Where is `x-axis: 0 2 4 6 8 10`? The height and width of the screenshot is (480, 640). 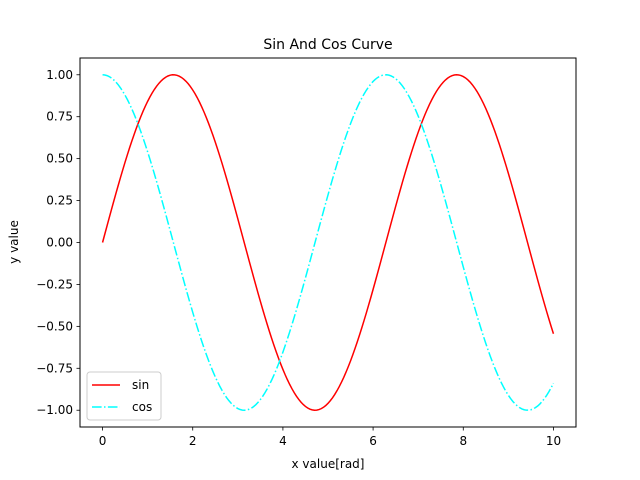 x-axis: 0 2 4 6 8 10 is located at coordinates (330, 437).